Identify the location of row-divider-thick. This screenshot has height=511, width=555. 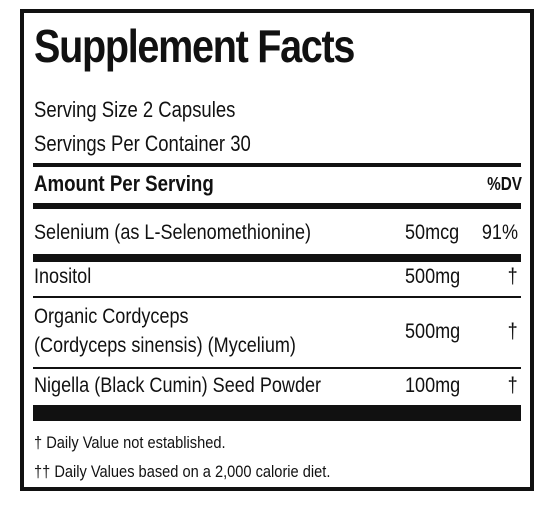
(277, 258).